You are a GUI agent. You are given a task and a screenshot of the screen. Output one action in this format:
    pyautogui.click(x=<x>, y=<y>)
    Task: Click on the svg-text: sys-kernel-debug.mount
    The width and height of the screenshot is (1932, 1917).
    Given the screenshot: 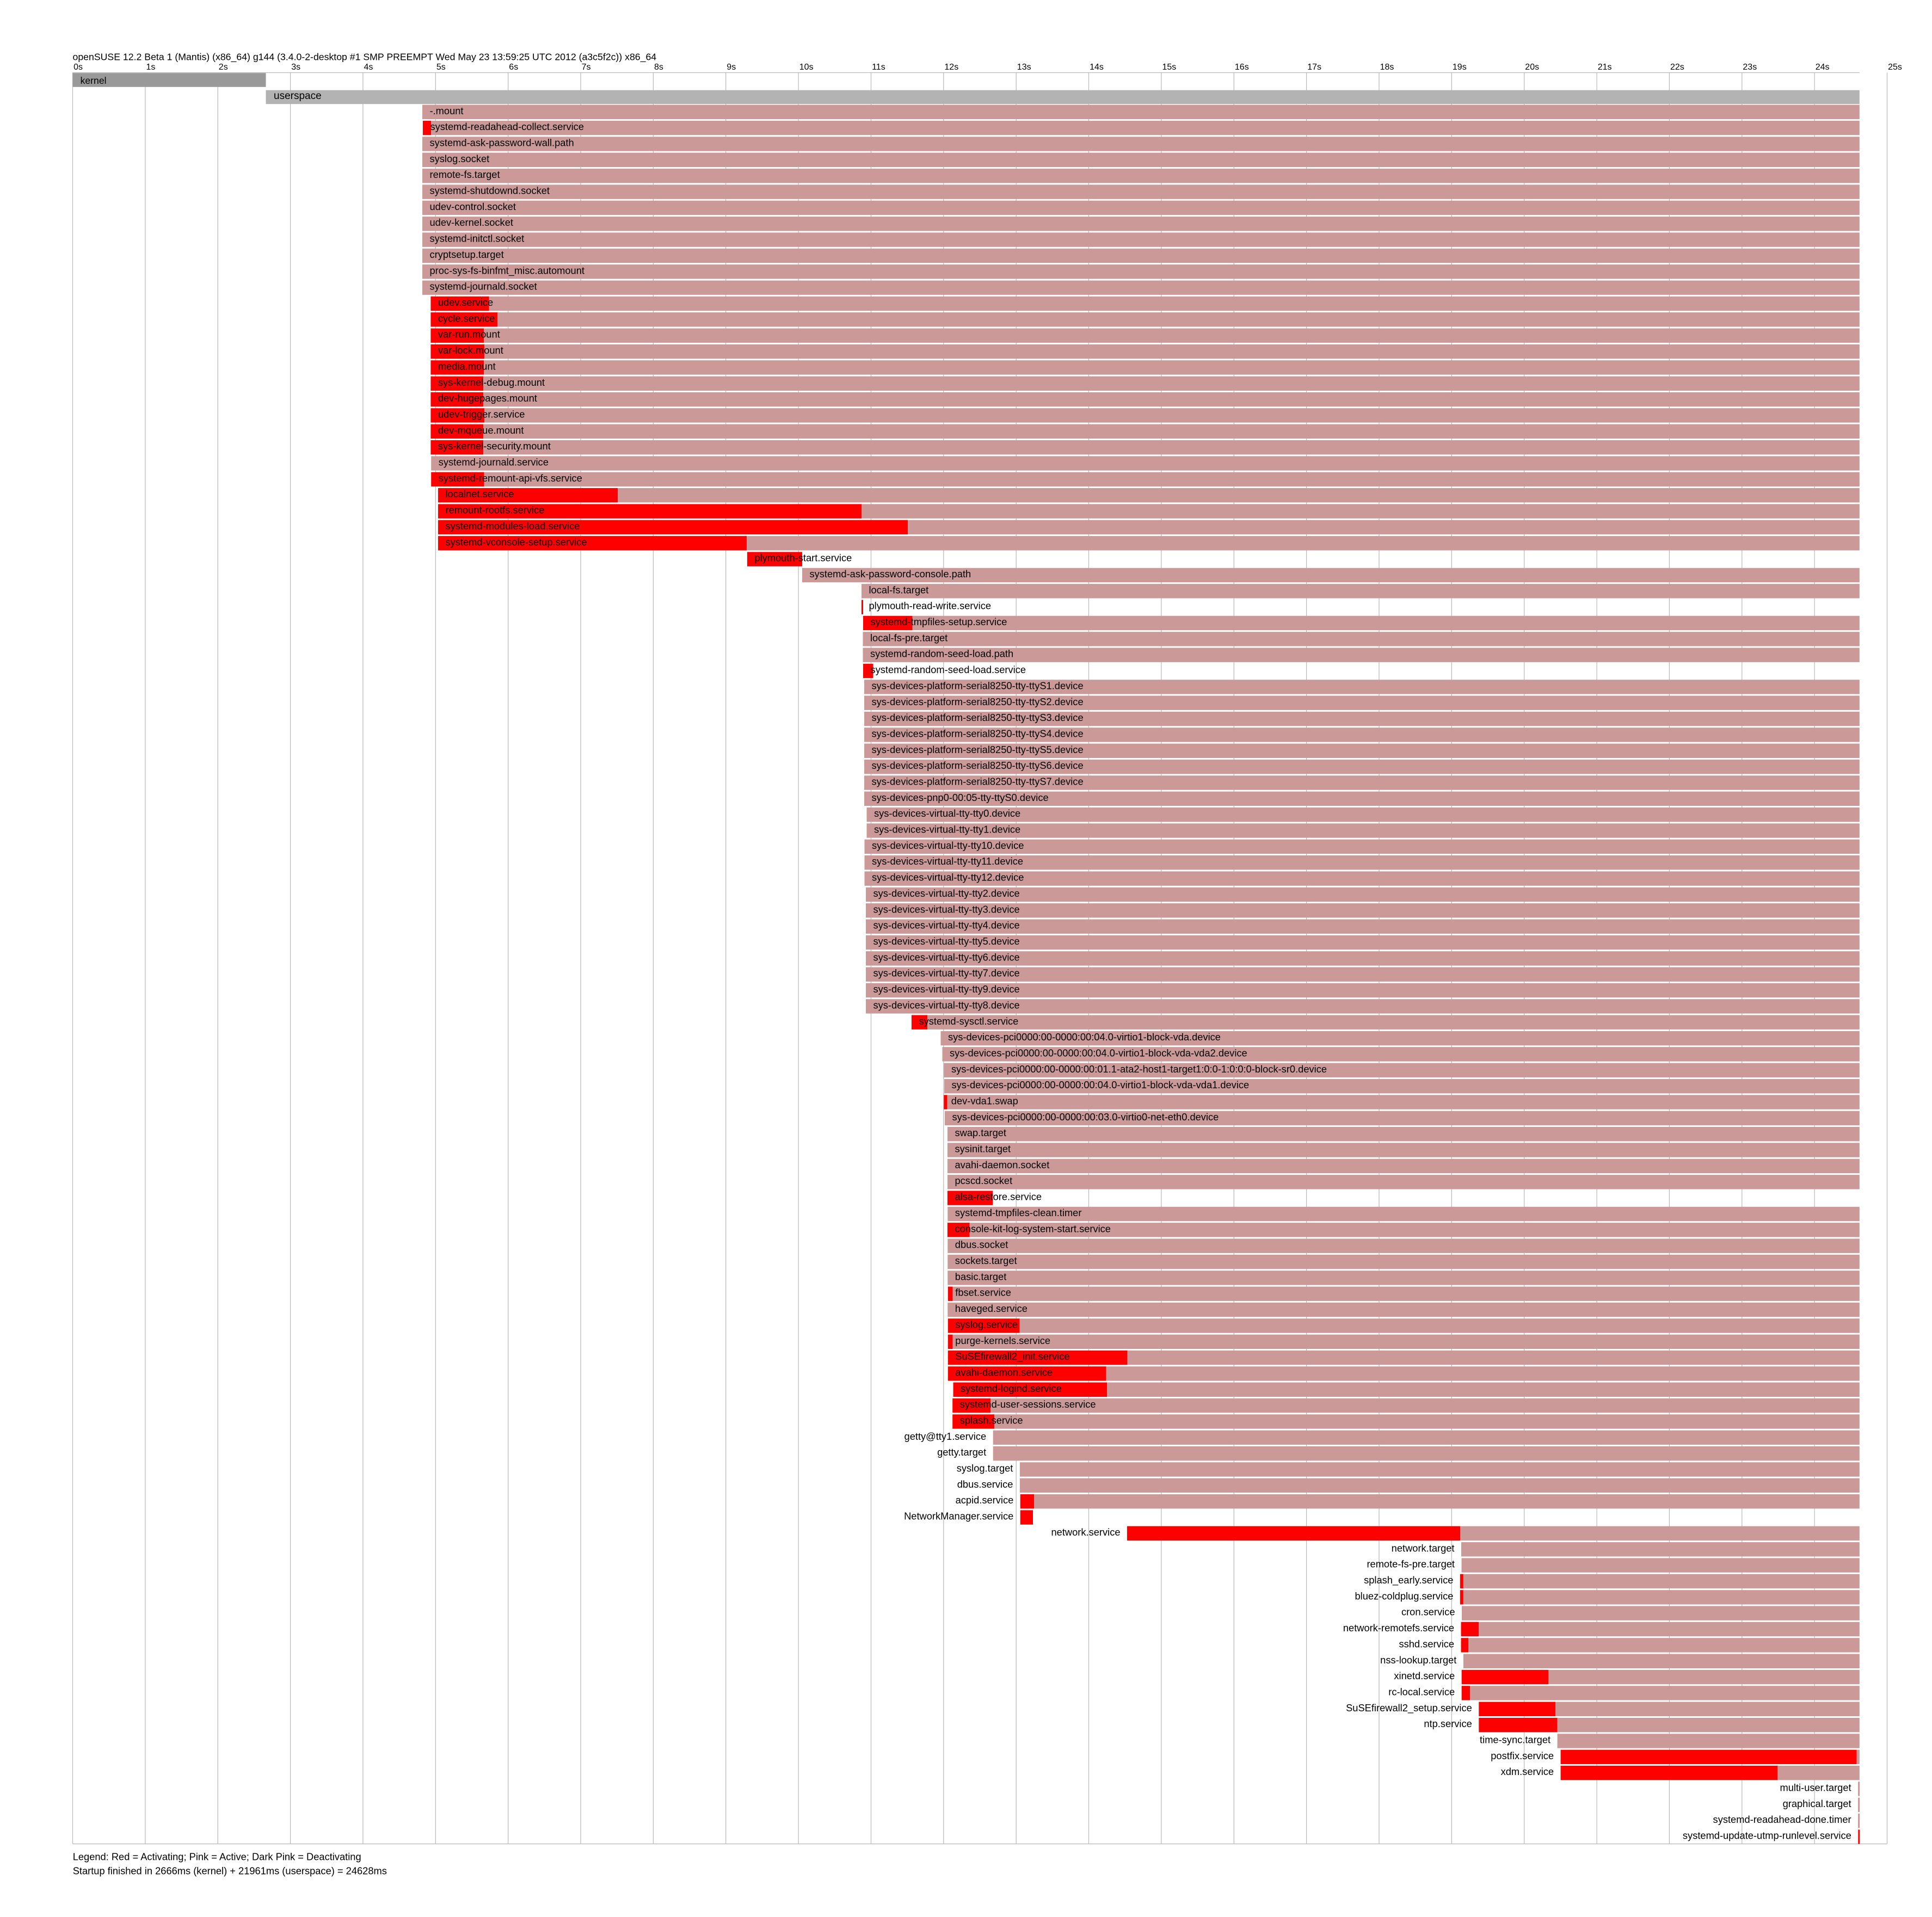 What is the action you would take?
    pyautogui.click(x=491, y=382)
    